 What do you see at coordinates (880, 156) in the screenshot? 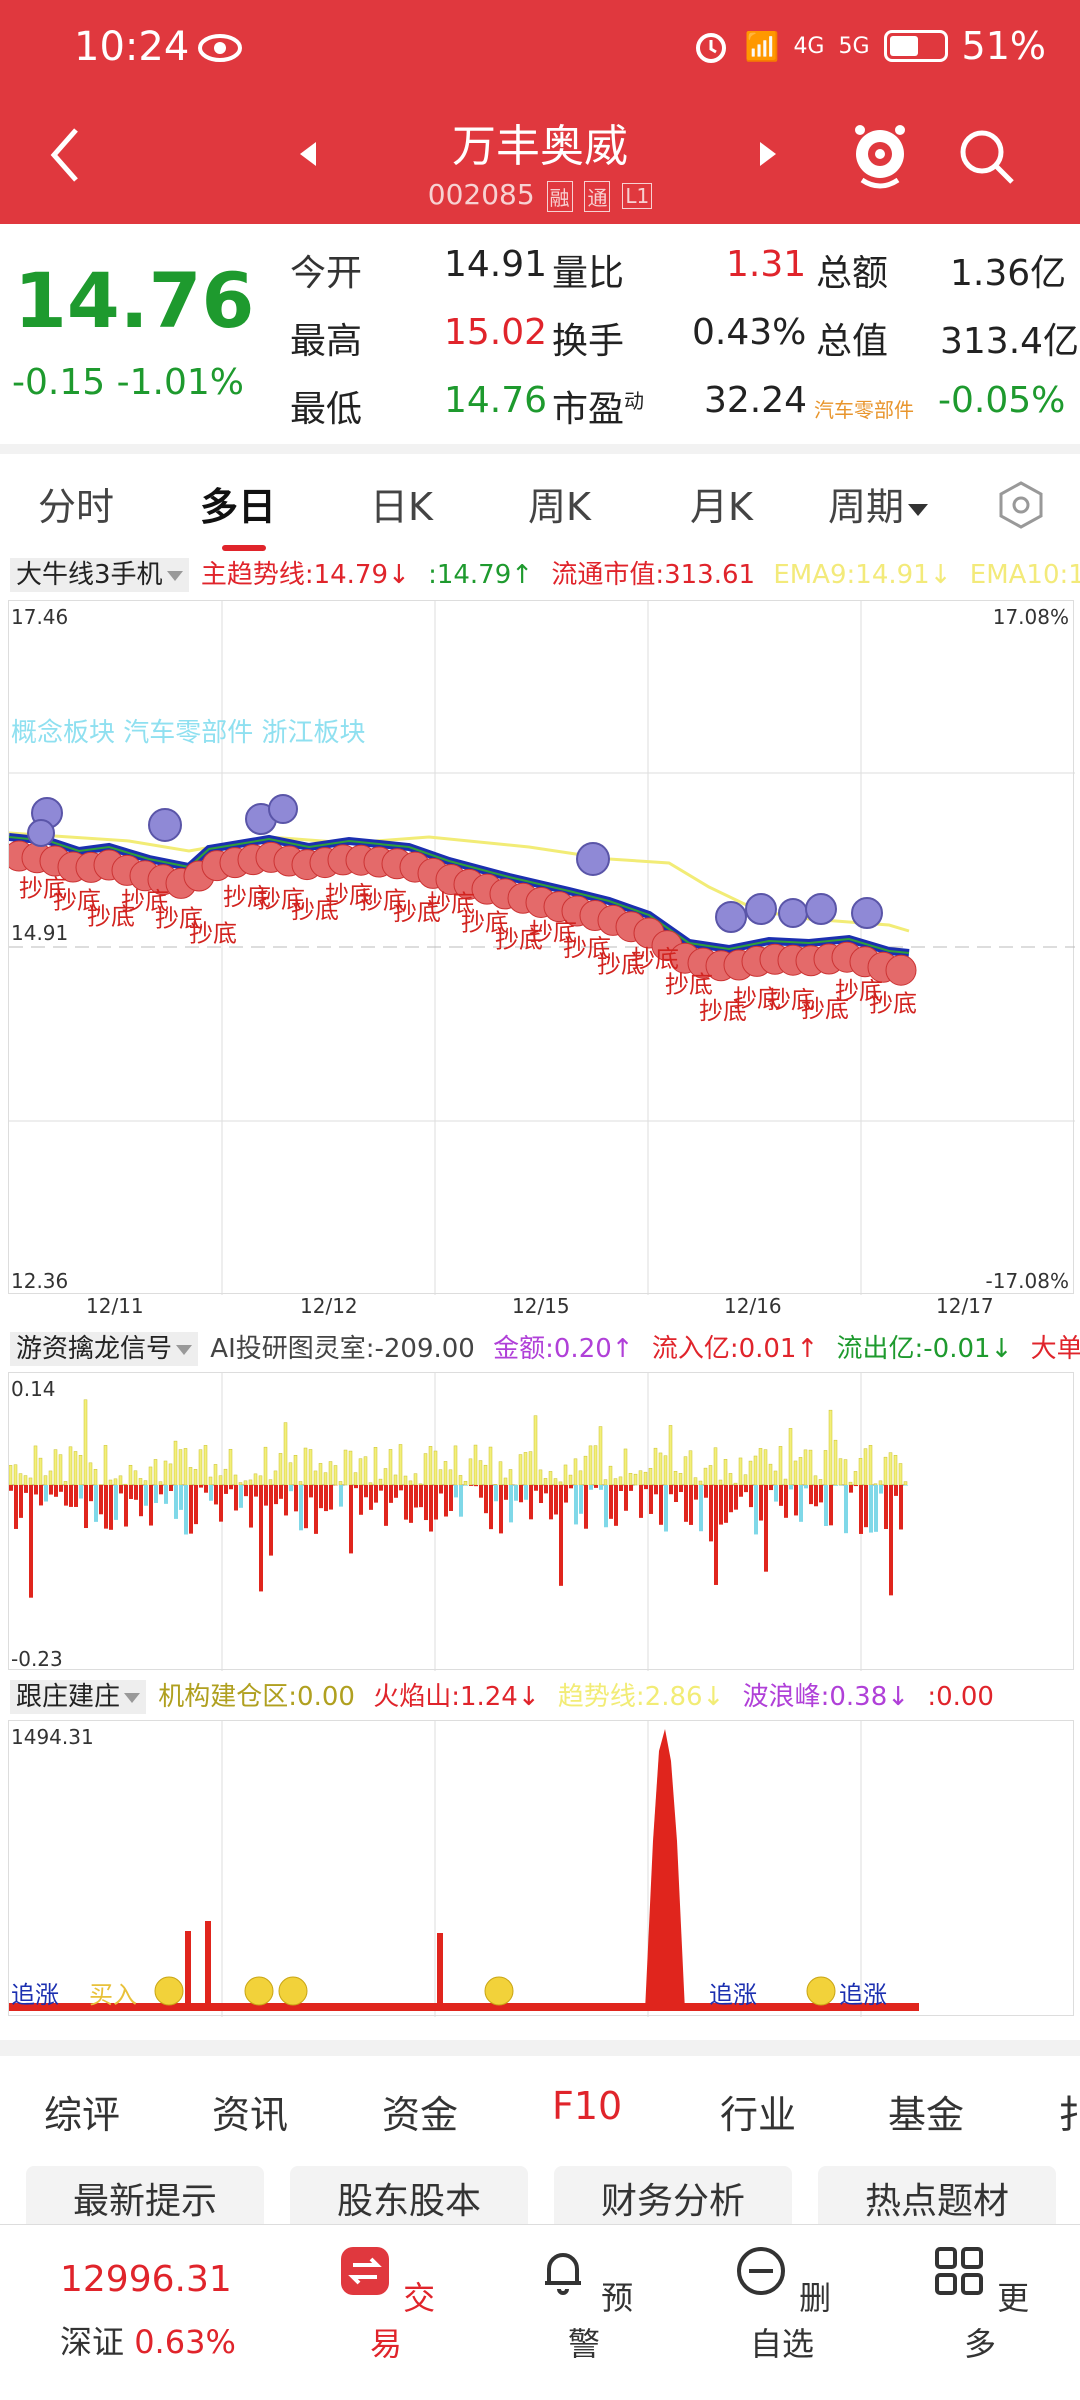
I see `assistant-mascot-icon` at bounding box center [880, 156].